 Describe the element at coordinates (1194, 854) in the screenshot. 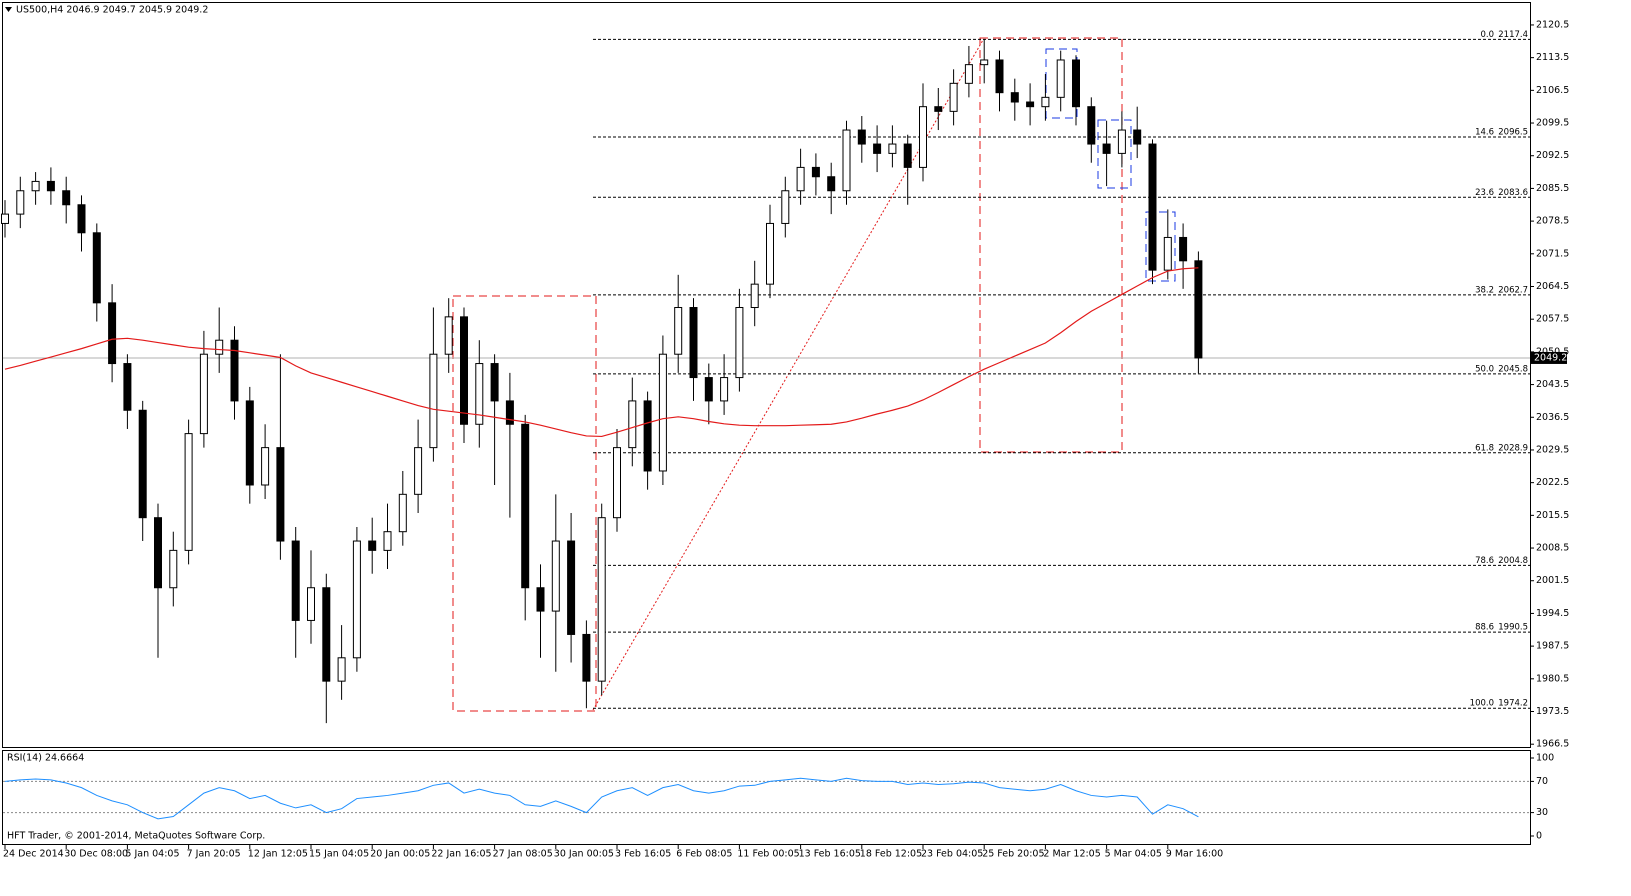

I see `x-tick-label: 9 Mar 16:00` at that location.